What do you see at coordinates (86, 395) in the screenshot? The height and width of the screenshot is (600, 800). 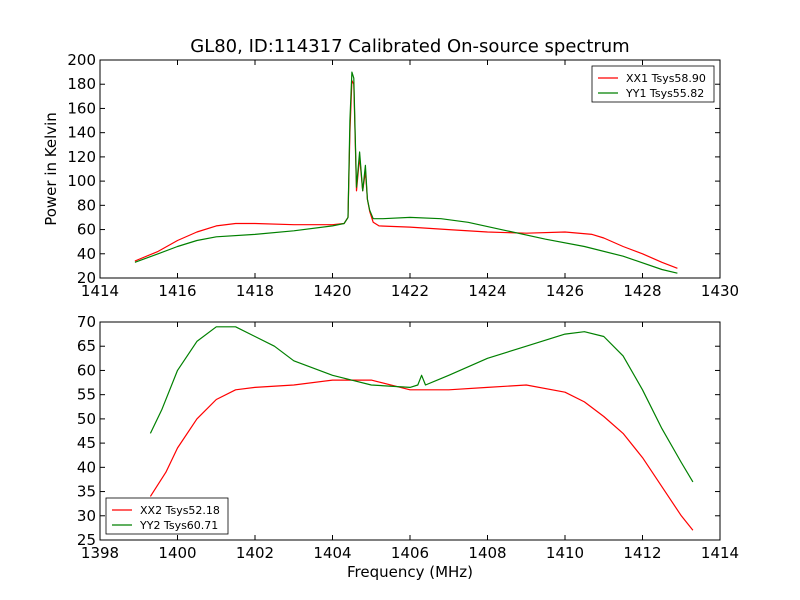 I see `y-tick-label: 55` at bounding box center [86, 395].